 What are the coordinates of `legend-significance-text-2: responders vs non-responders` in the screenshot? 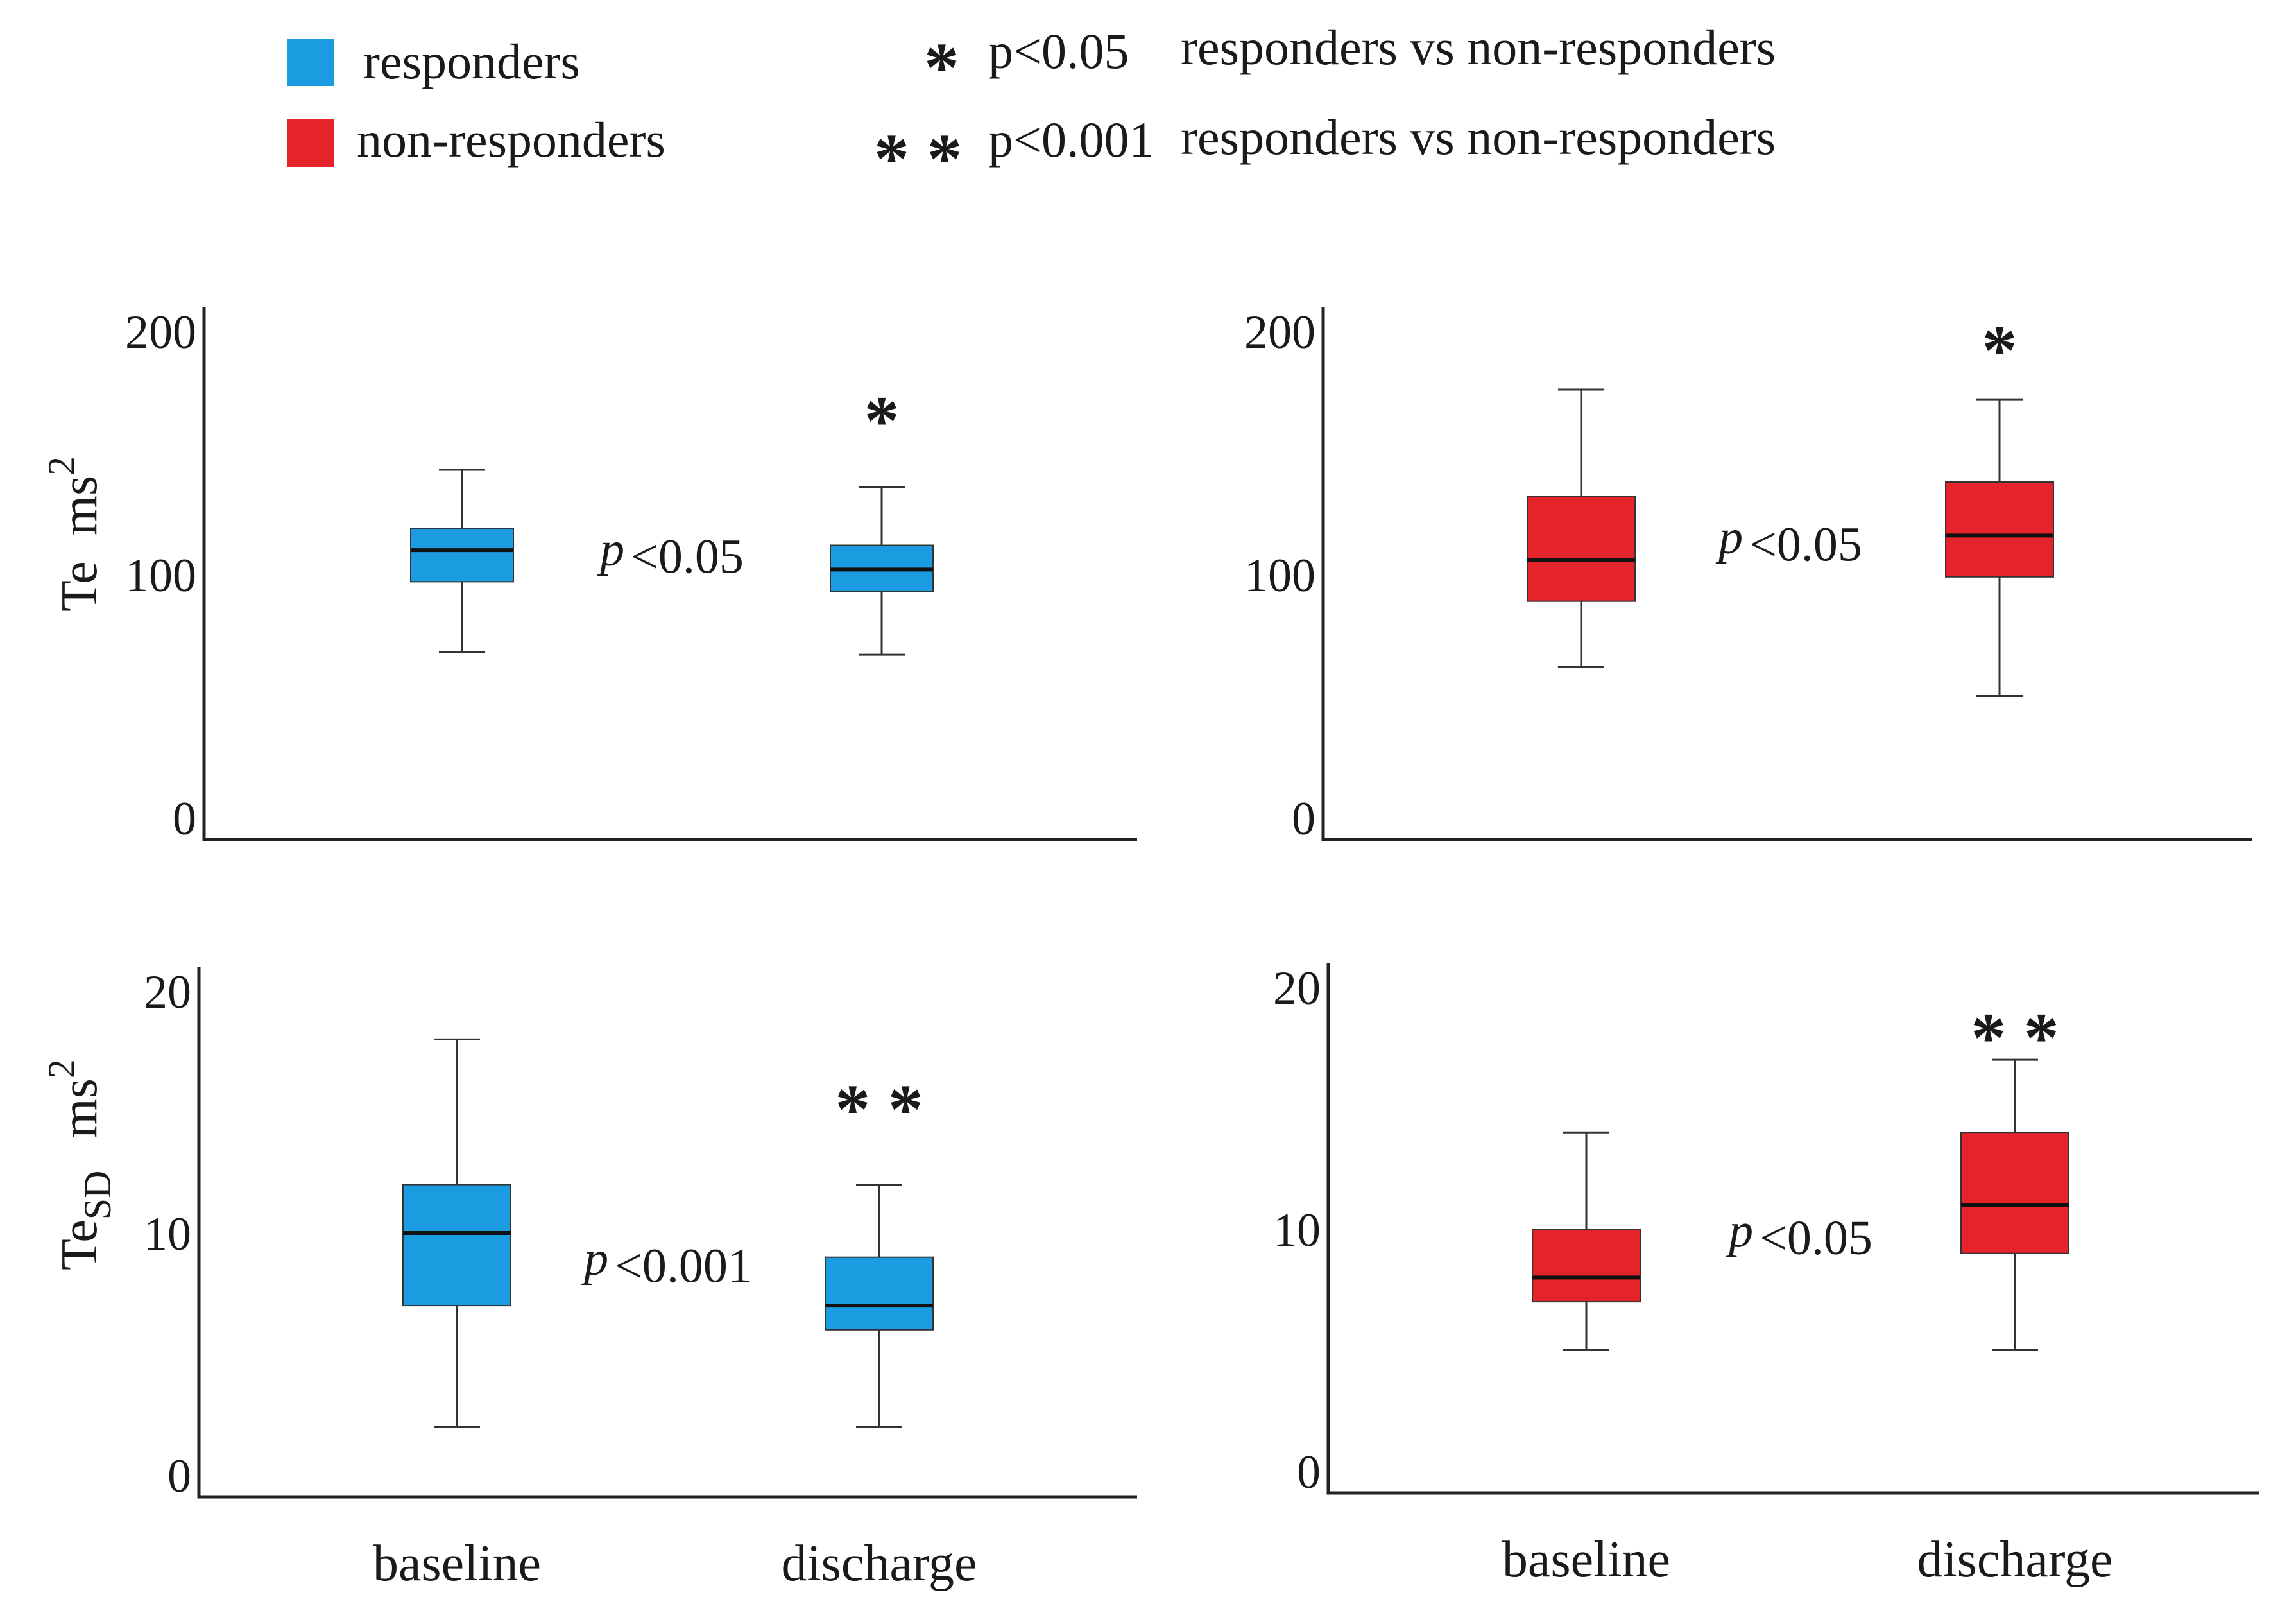 It's located at (1478, 137).